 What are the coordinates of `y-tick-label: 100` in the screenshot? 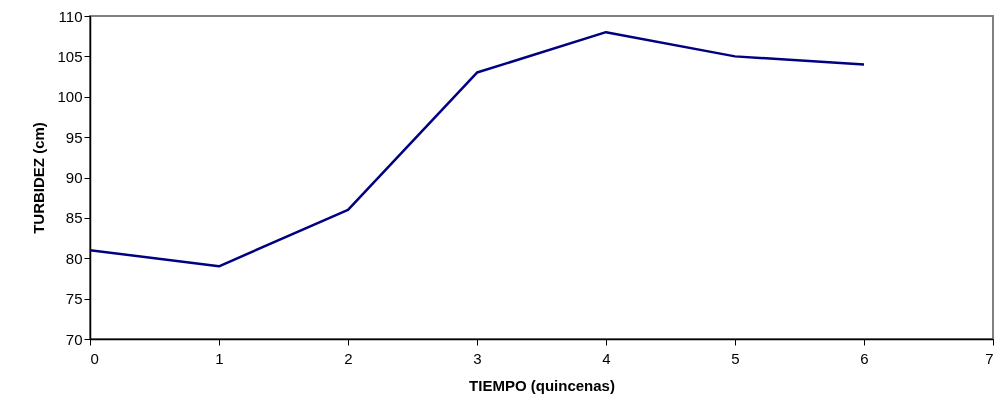 It's located at (70, 97).